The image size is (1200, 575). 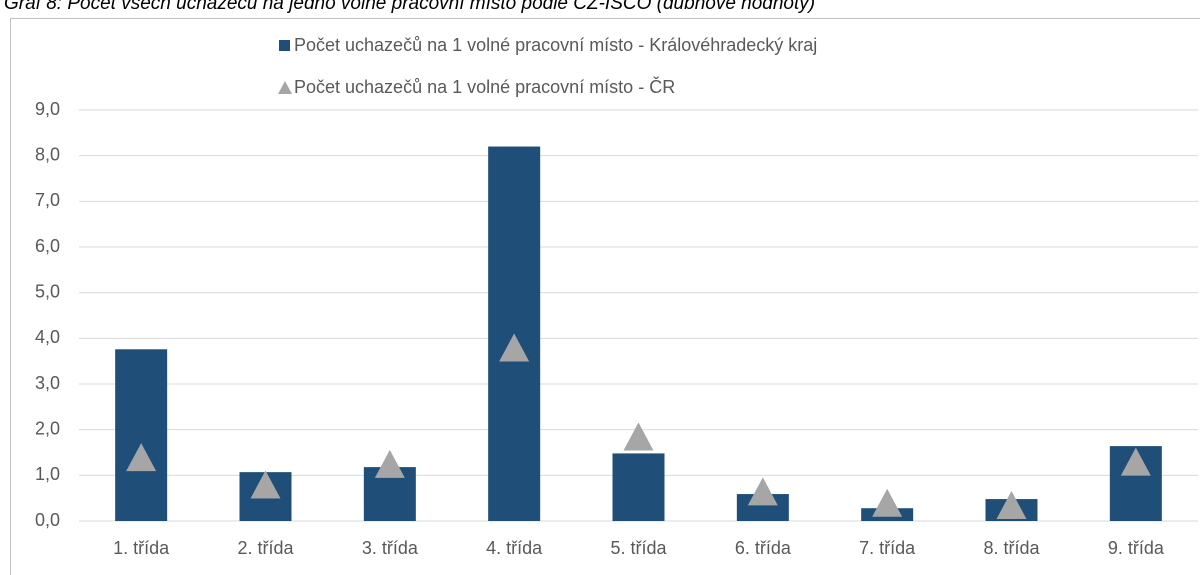 What do you see at coordinates (514, 548) in the screenshot?
I see `x-tick-label: 4. třída` at bounding box center [514, 548].